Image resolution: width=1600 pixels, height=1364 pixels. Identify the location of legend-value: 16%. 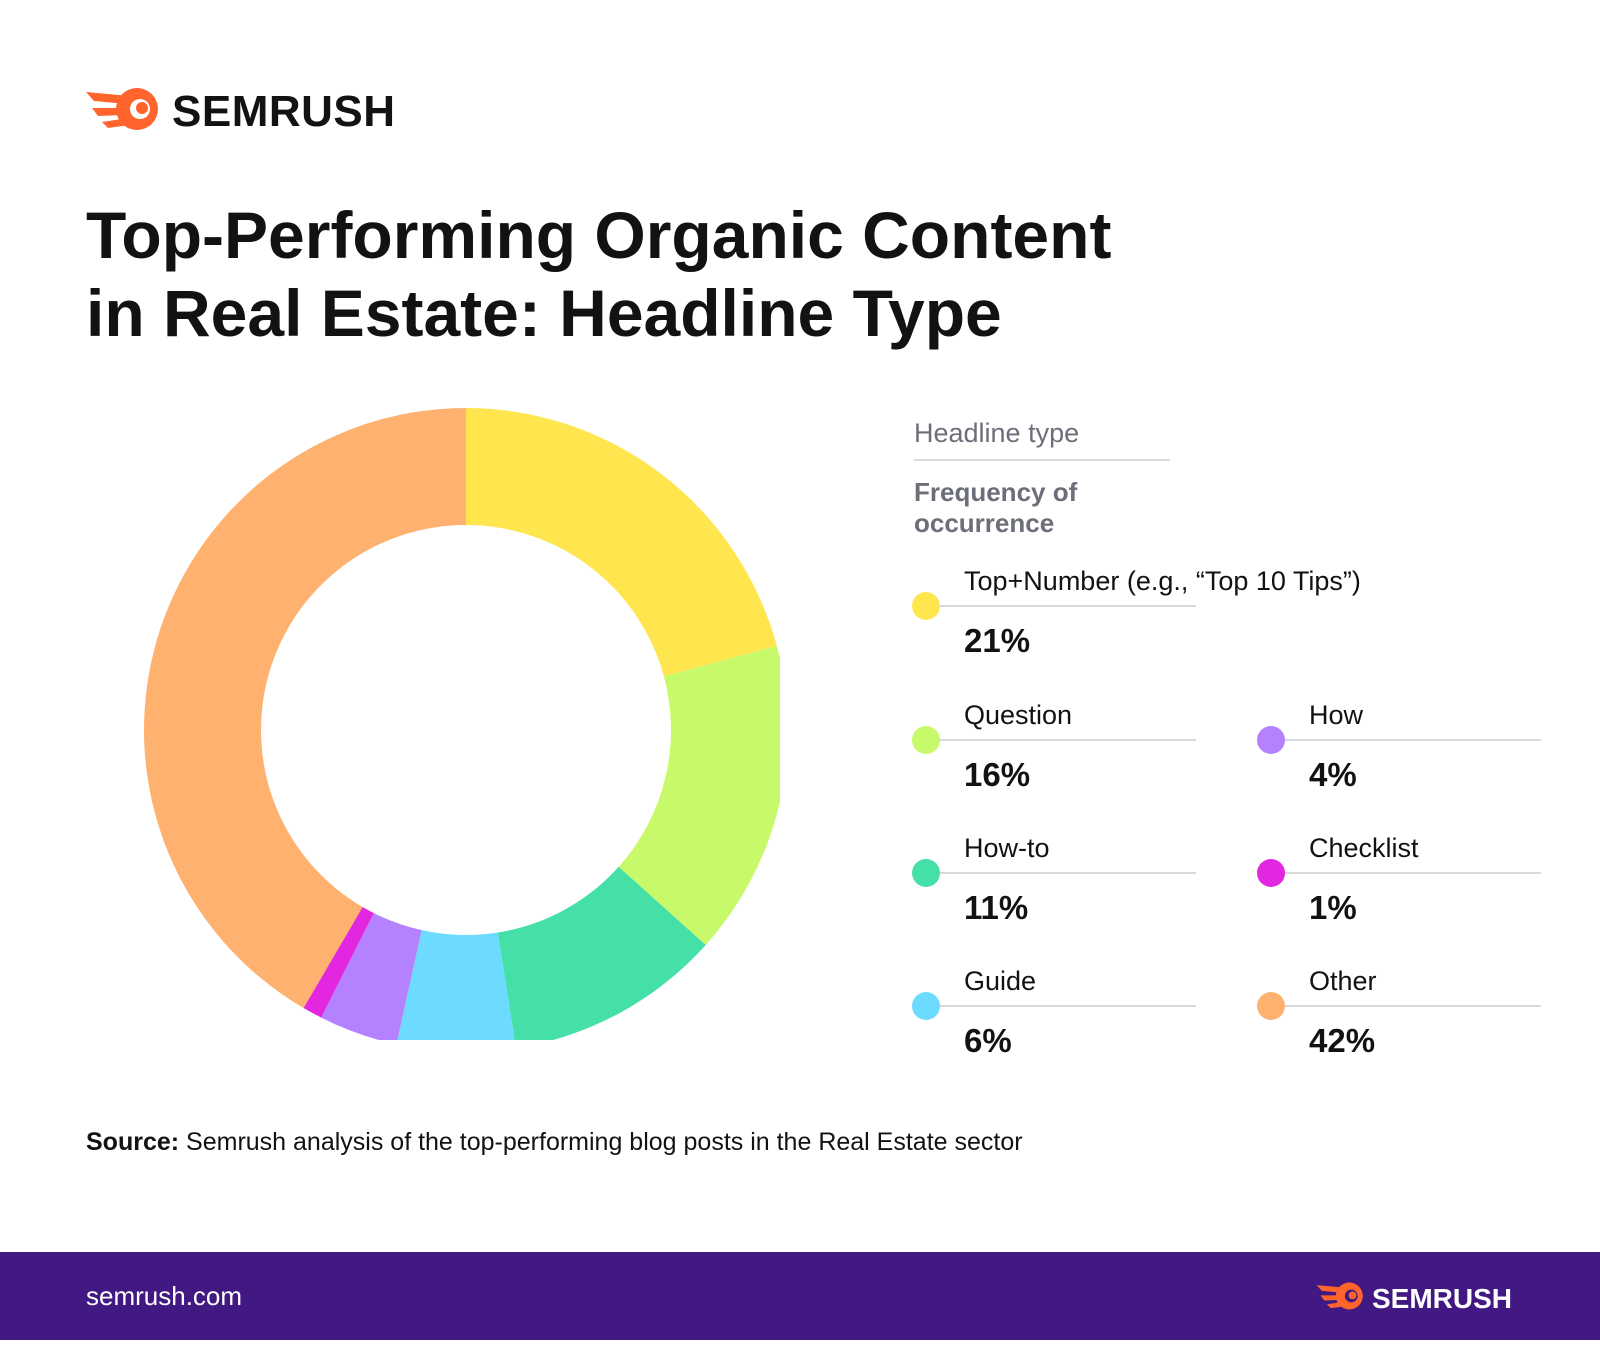
(997, 774).